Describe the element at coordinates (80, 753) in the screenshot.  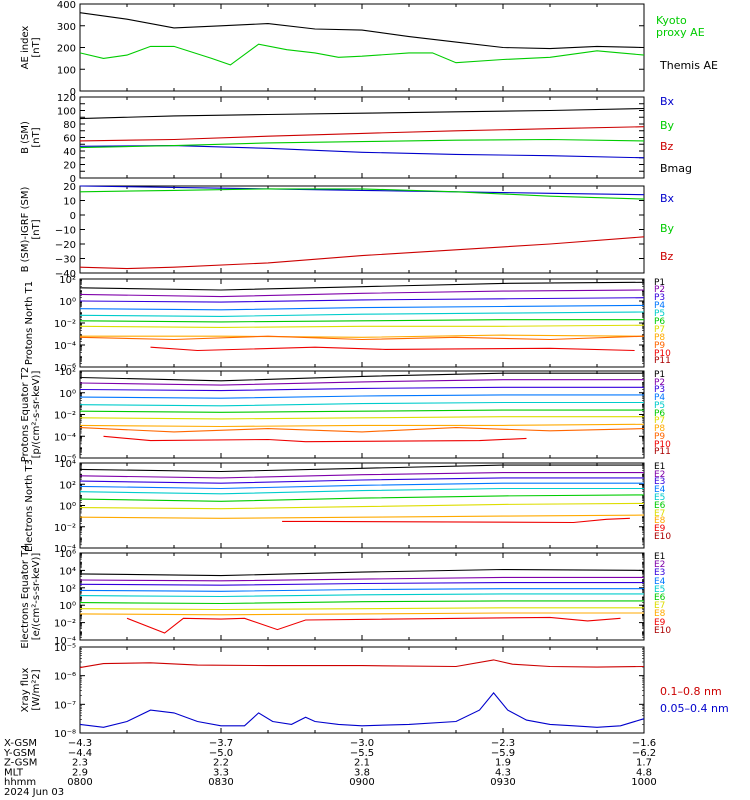
I see `row-value: −4.4` at that location.